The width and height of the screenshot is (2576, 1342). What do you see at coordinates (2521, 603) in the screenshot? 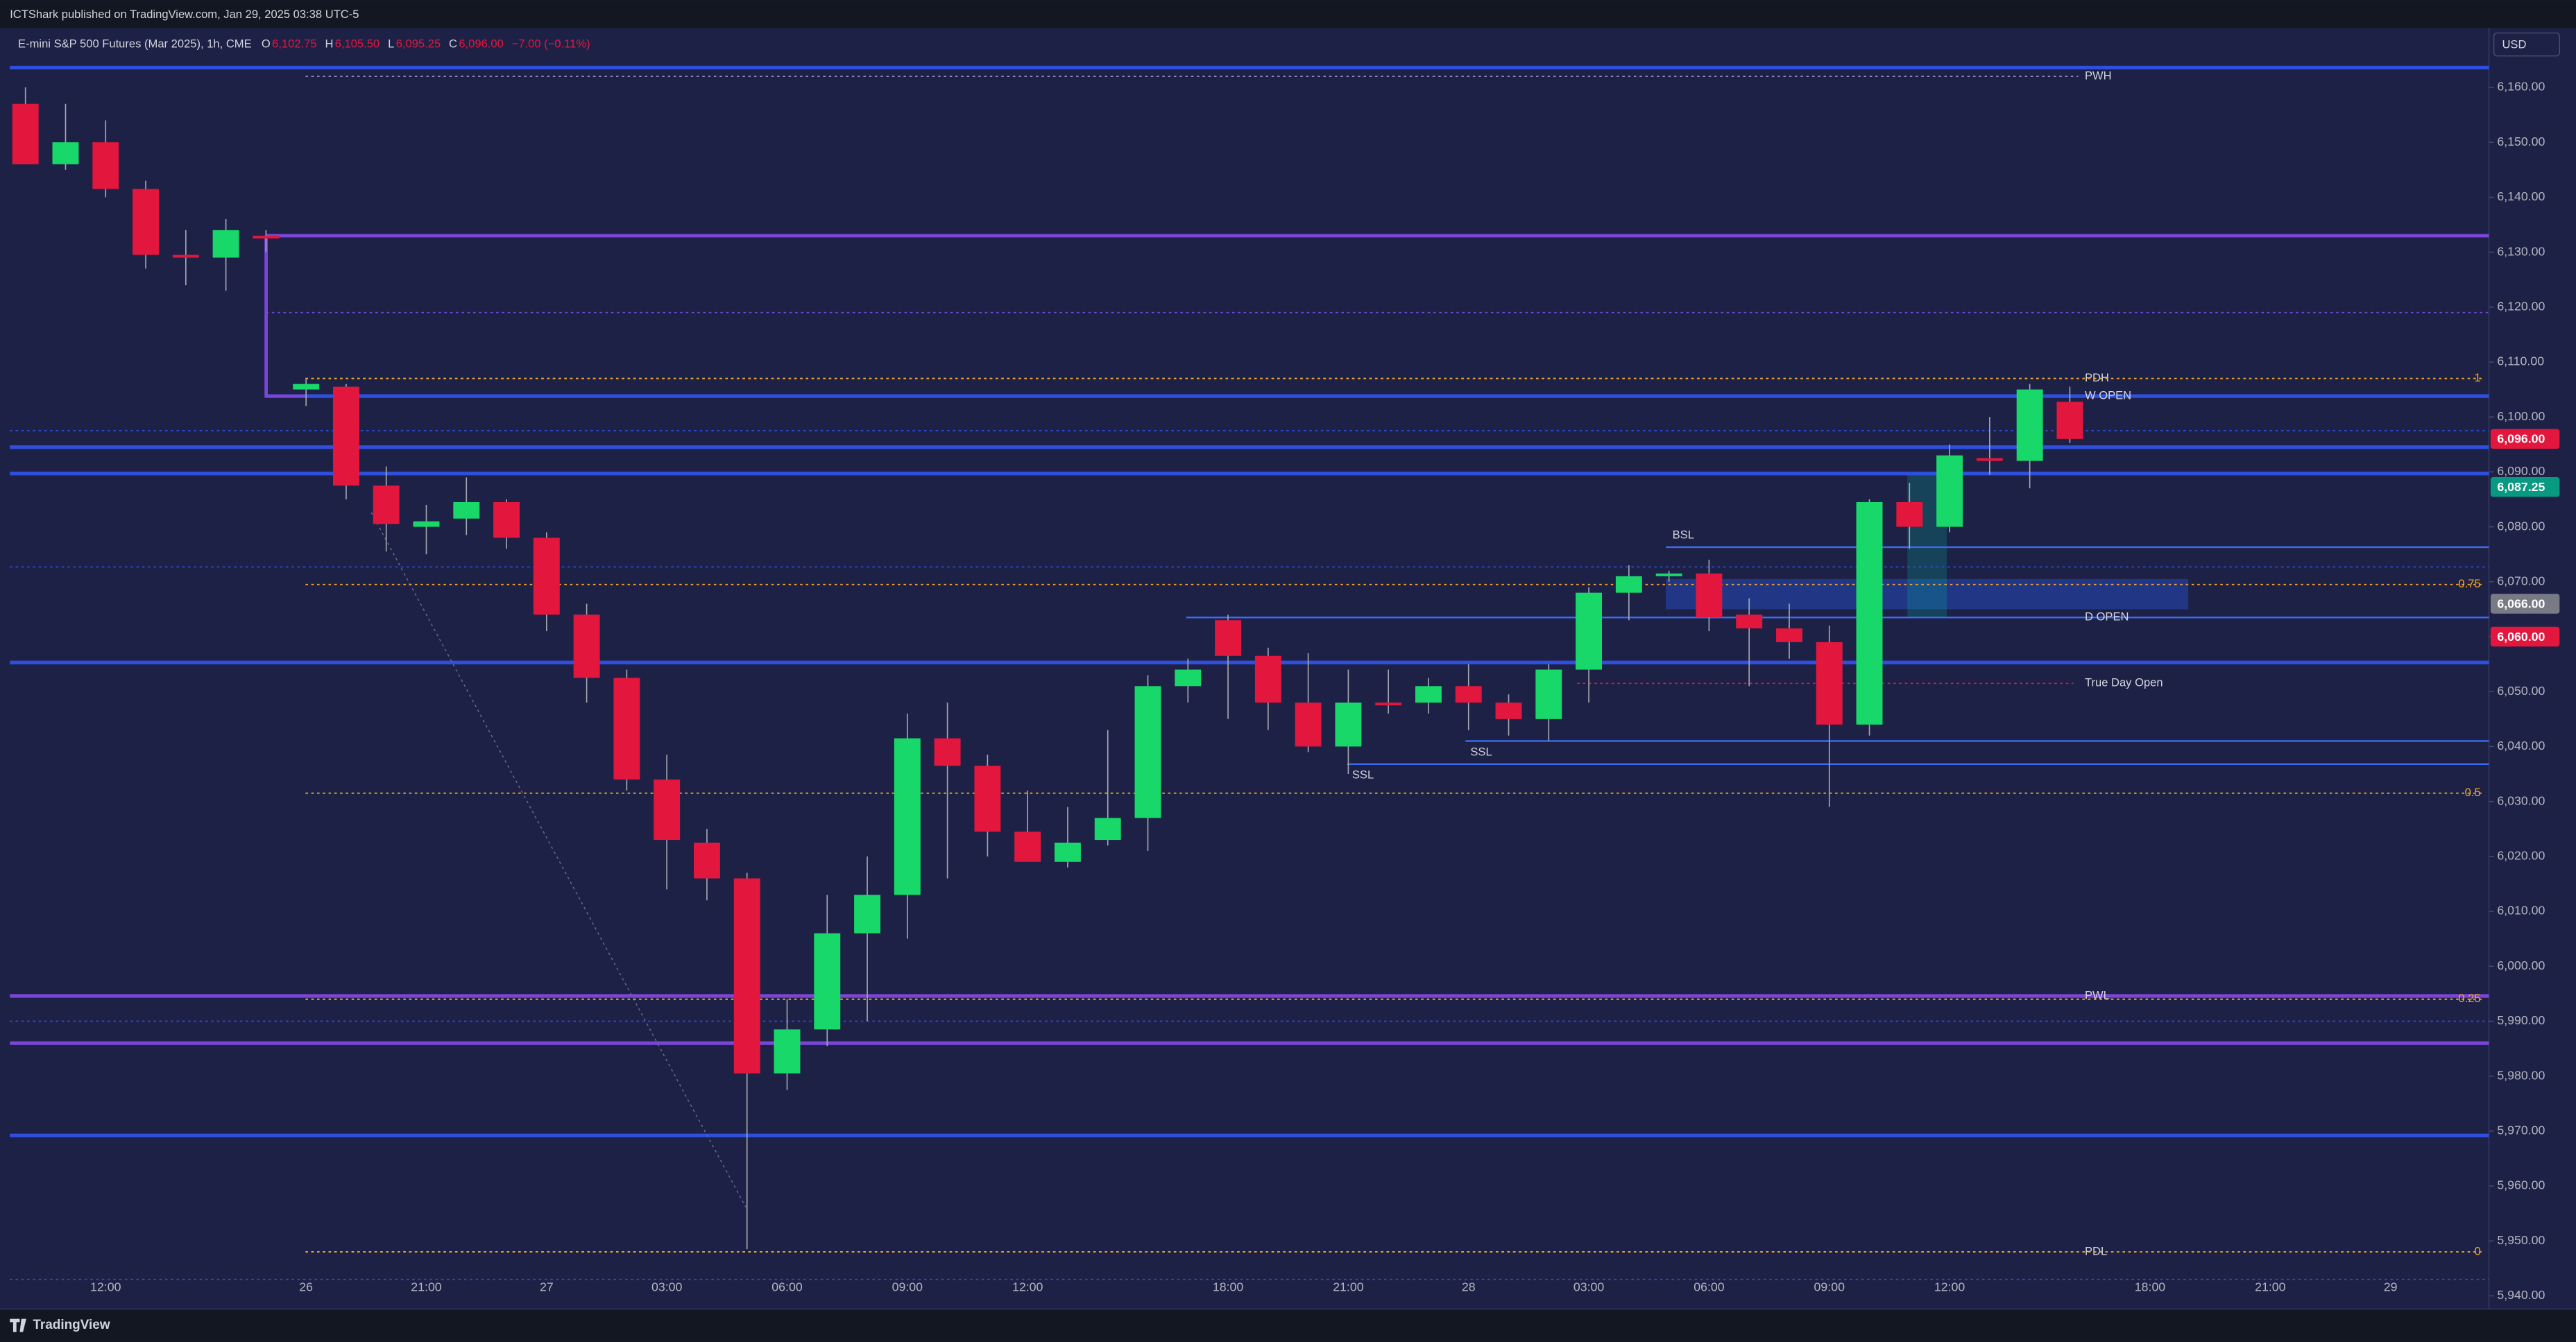
I see `price-tag-label: 6,066.00` at bounding box center [2521, 603].